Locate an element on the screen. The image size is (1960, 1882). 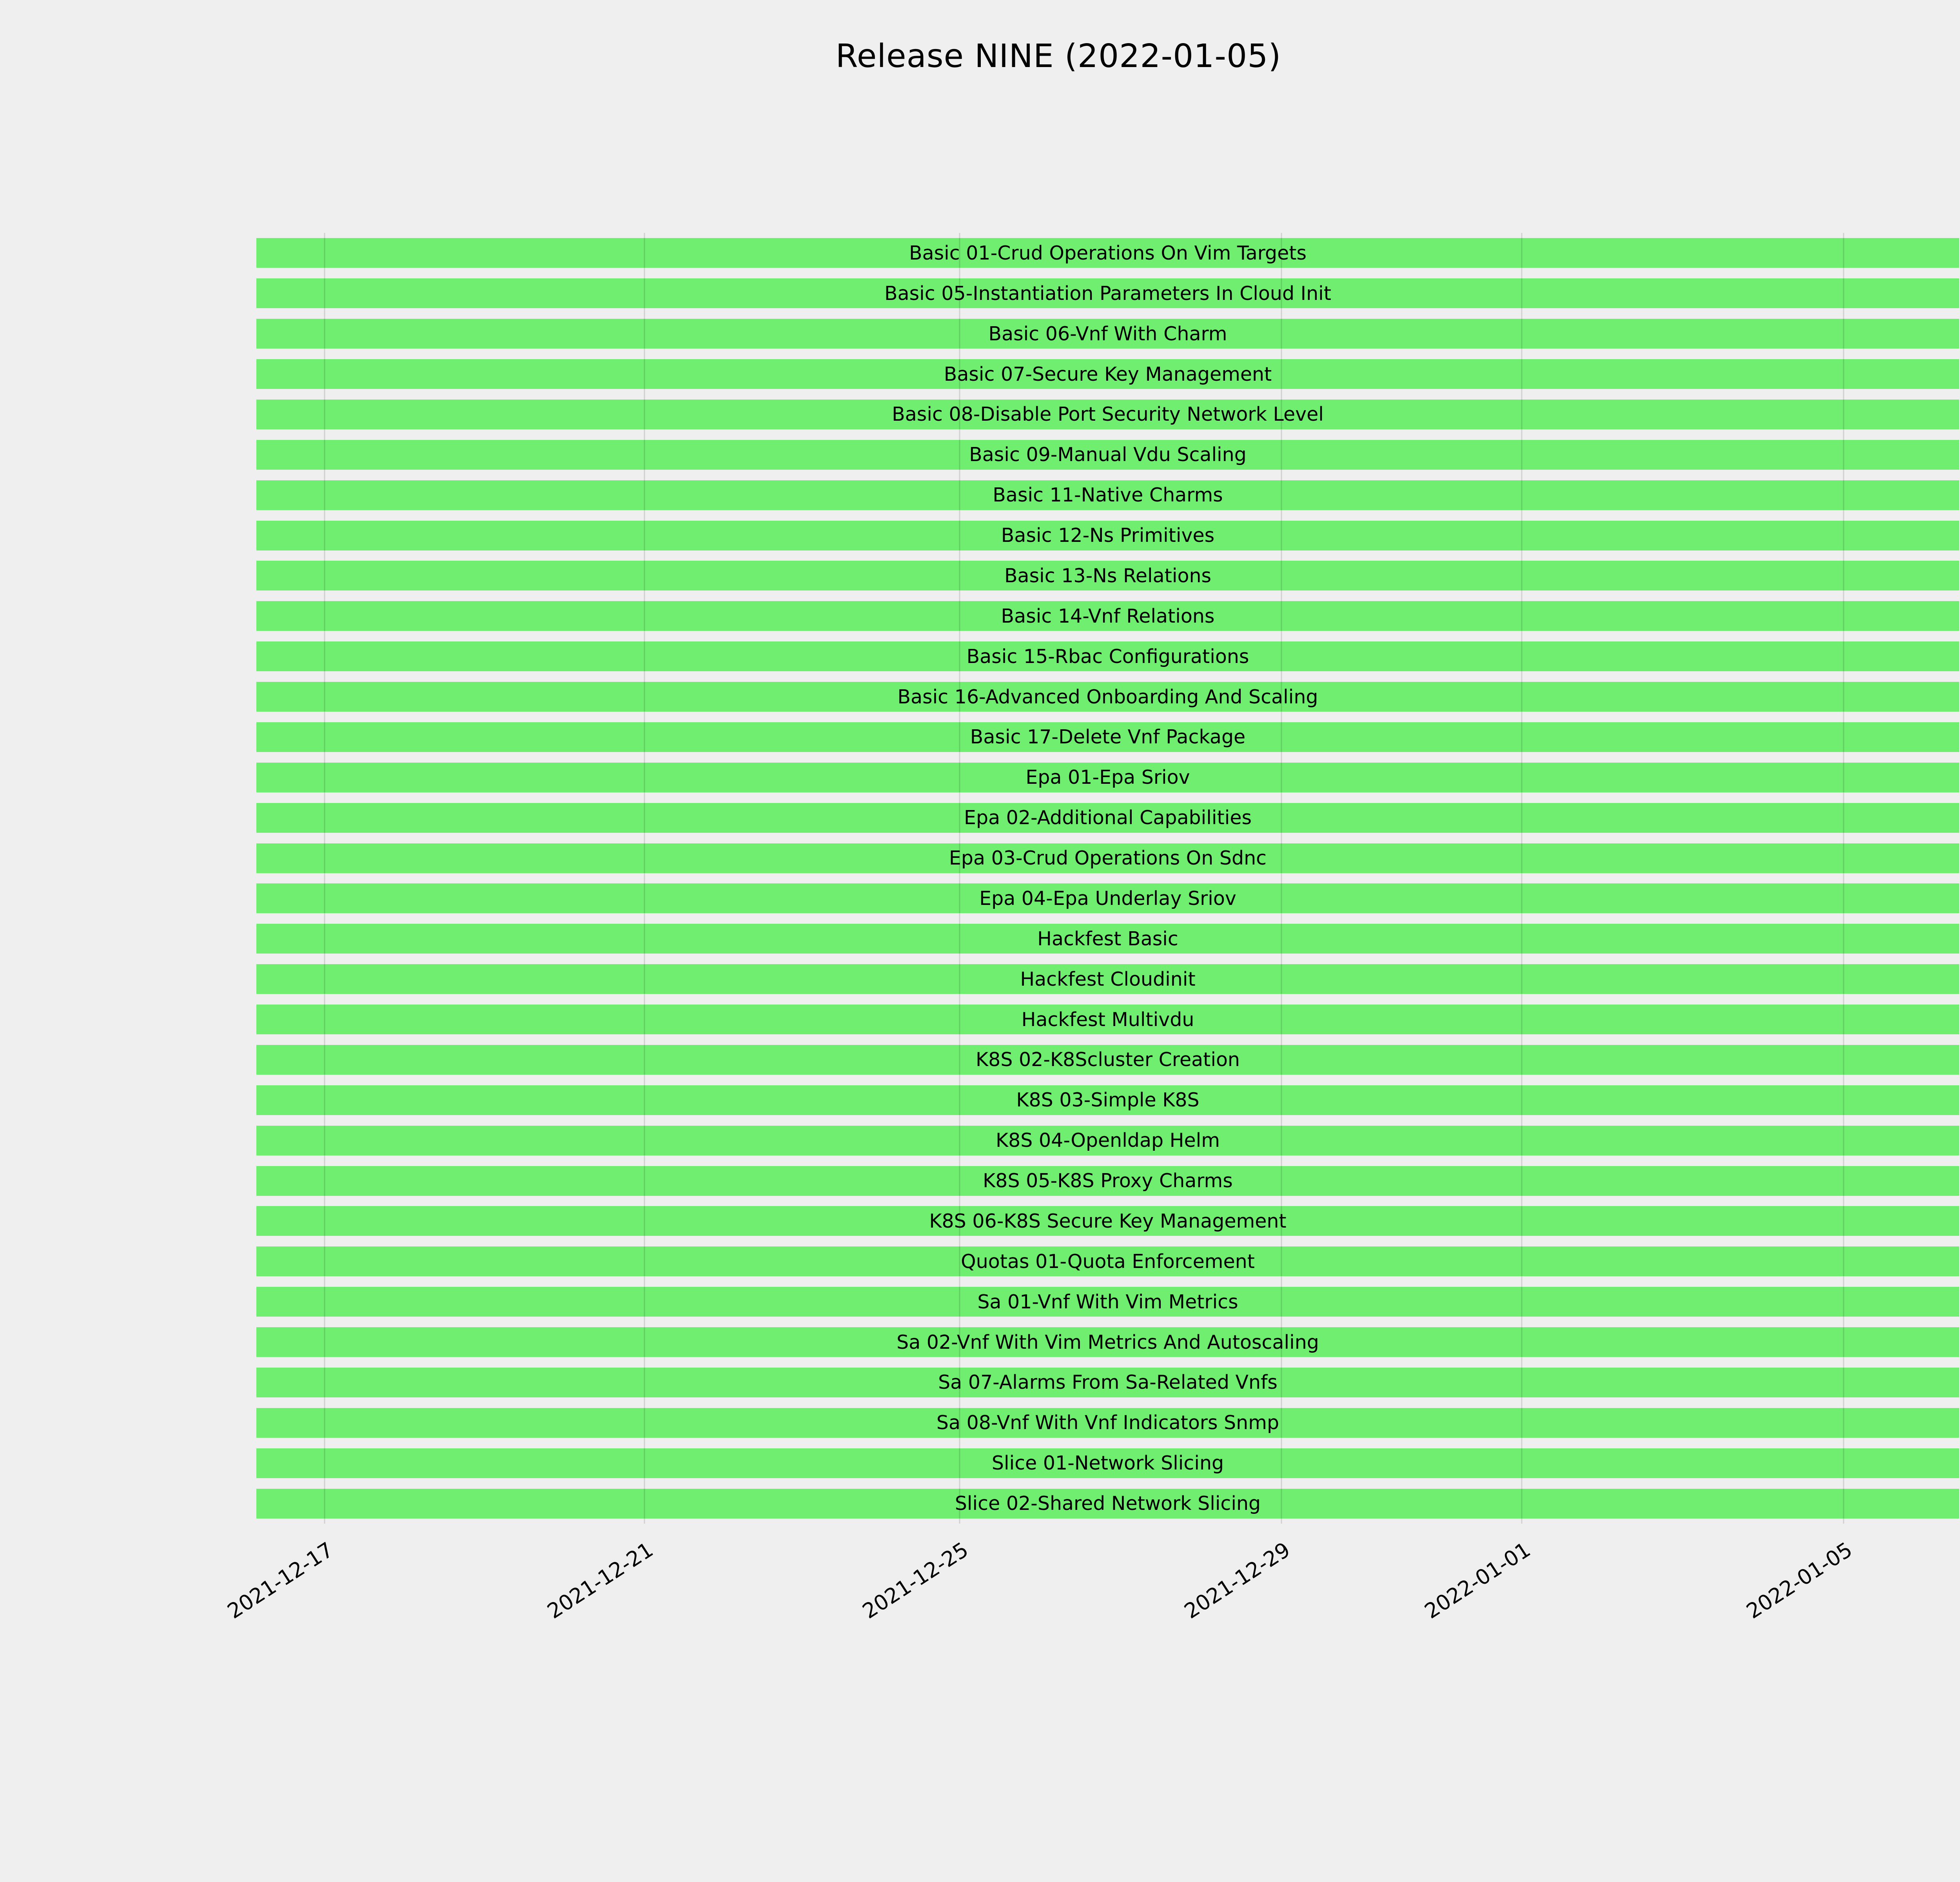
gantt-row: Epa 04-Epa Underlay Sriov is located at coordinates (1107, 898).